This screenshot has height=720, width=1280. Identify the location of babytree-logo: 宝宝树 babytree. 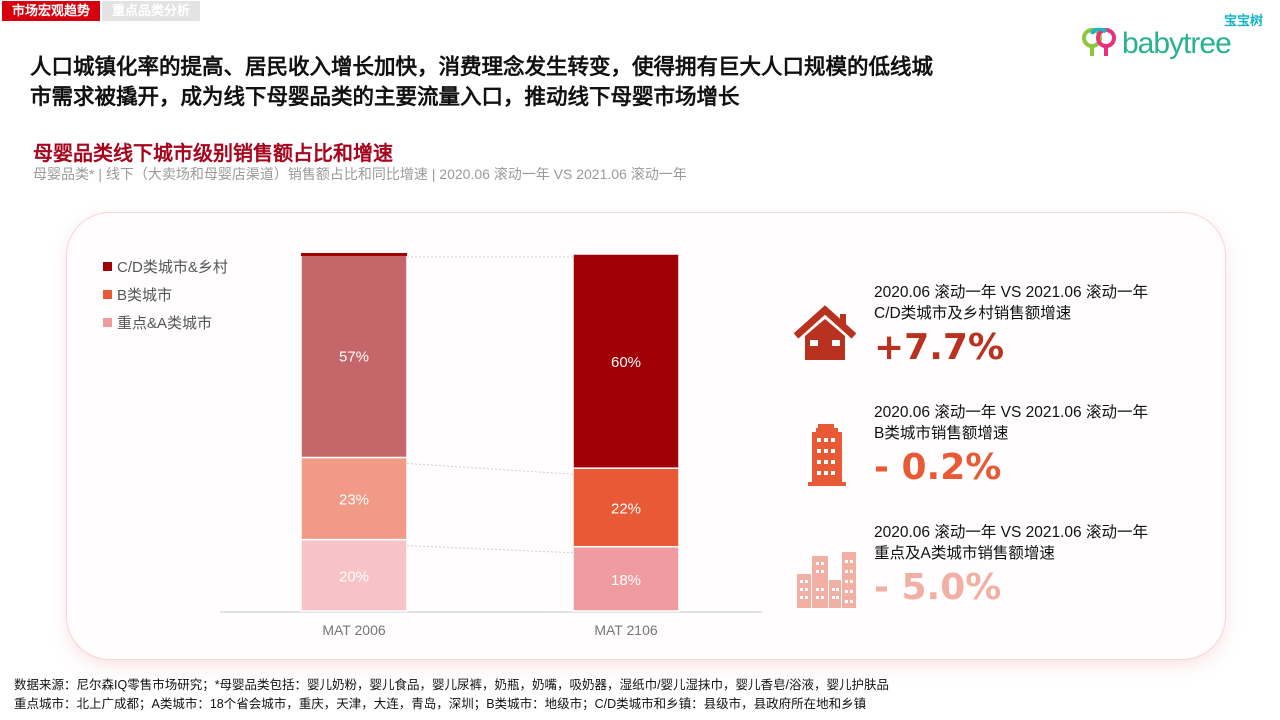
(1177, 37).